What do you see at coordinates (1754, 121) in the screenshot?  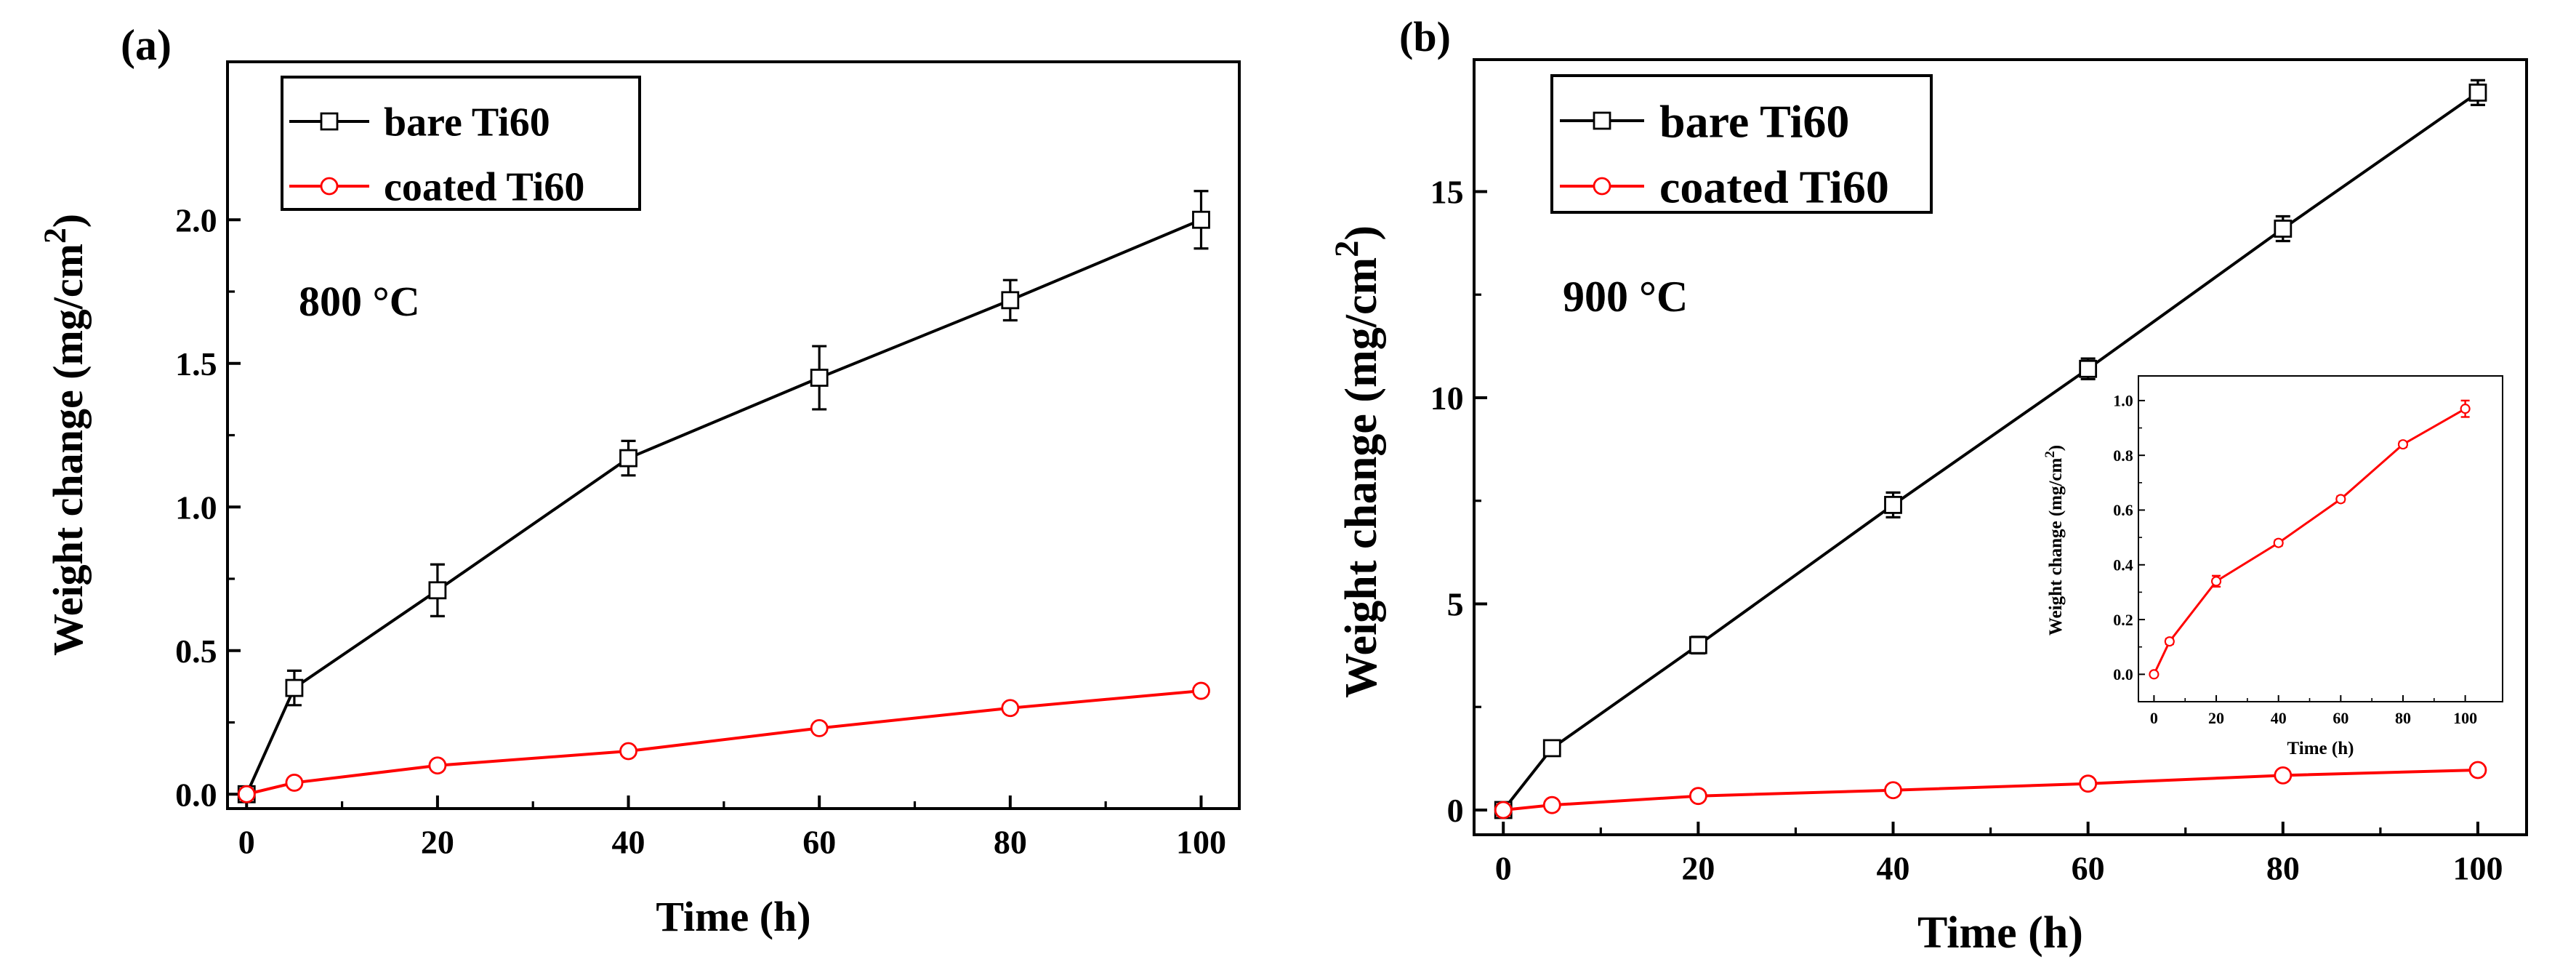 I see `panel-b-legend-label: bare Ti60` at bounding box center [1754, 121].